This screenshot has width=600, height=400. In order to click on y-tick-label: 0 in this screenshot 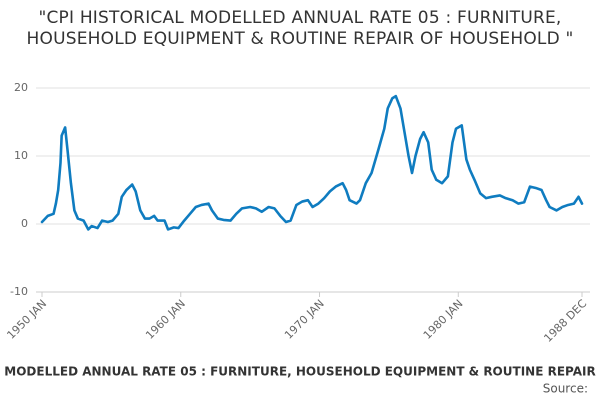, I will do `click(24, 223)`.